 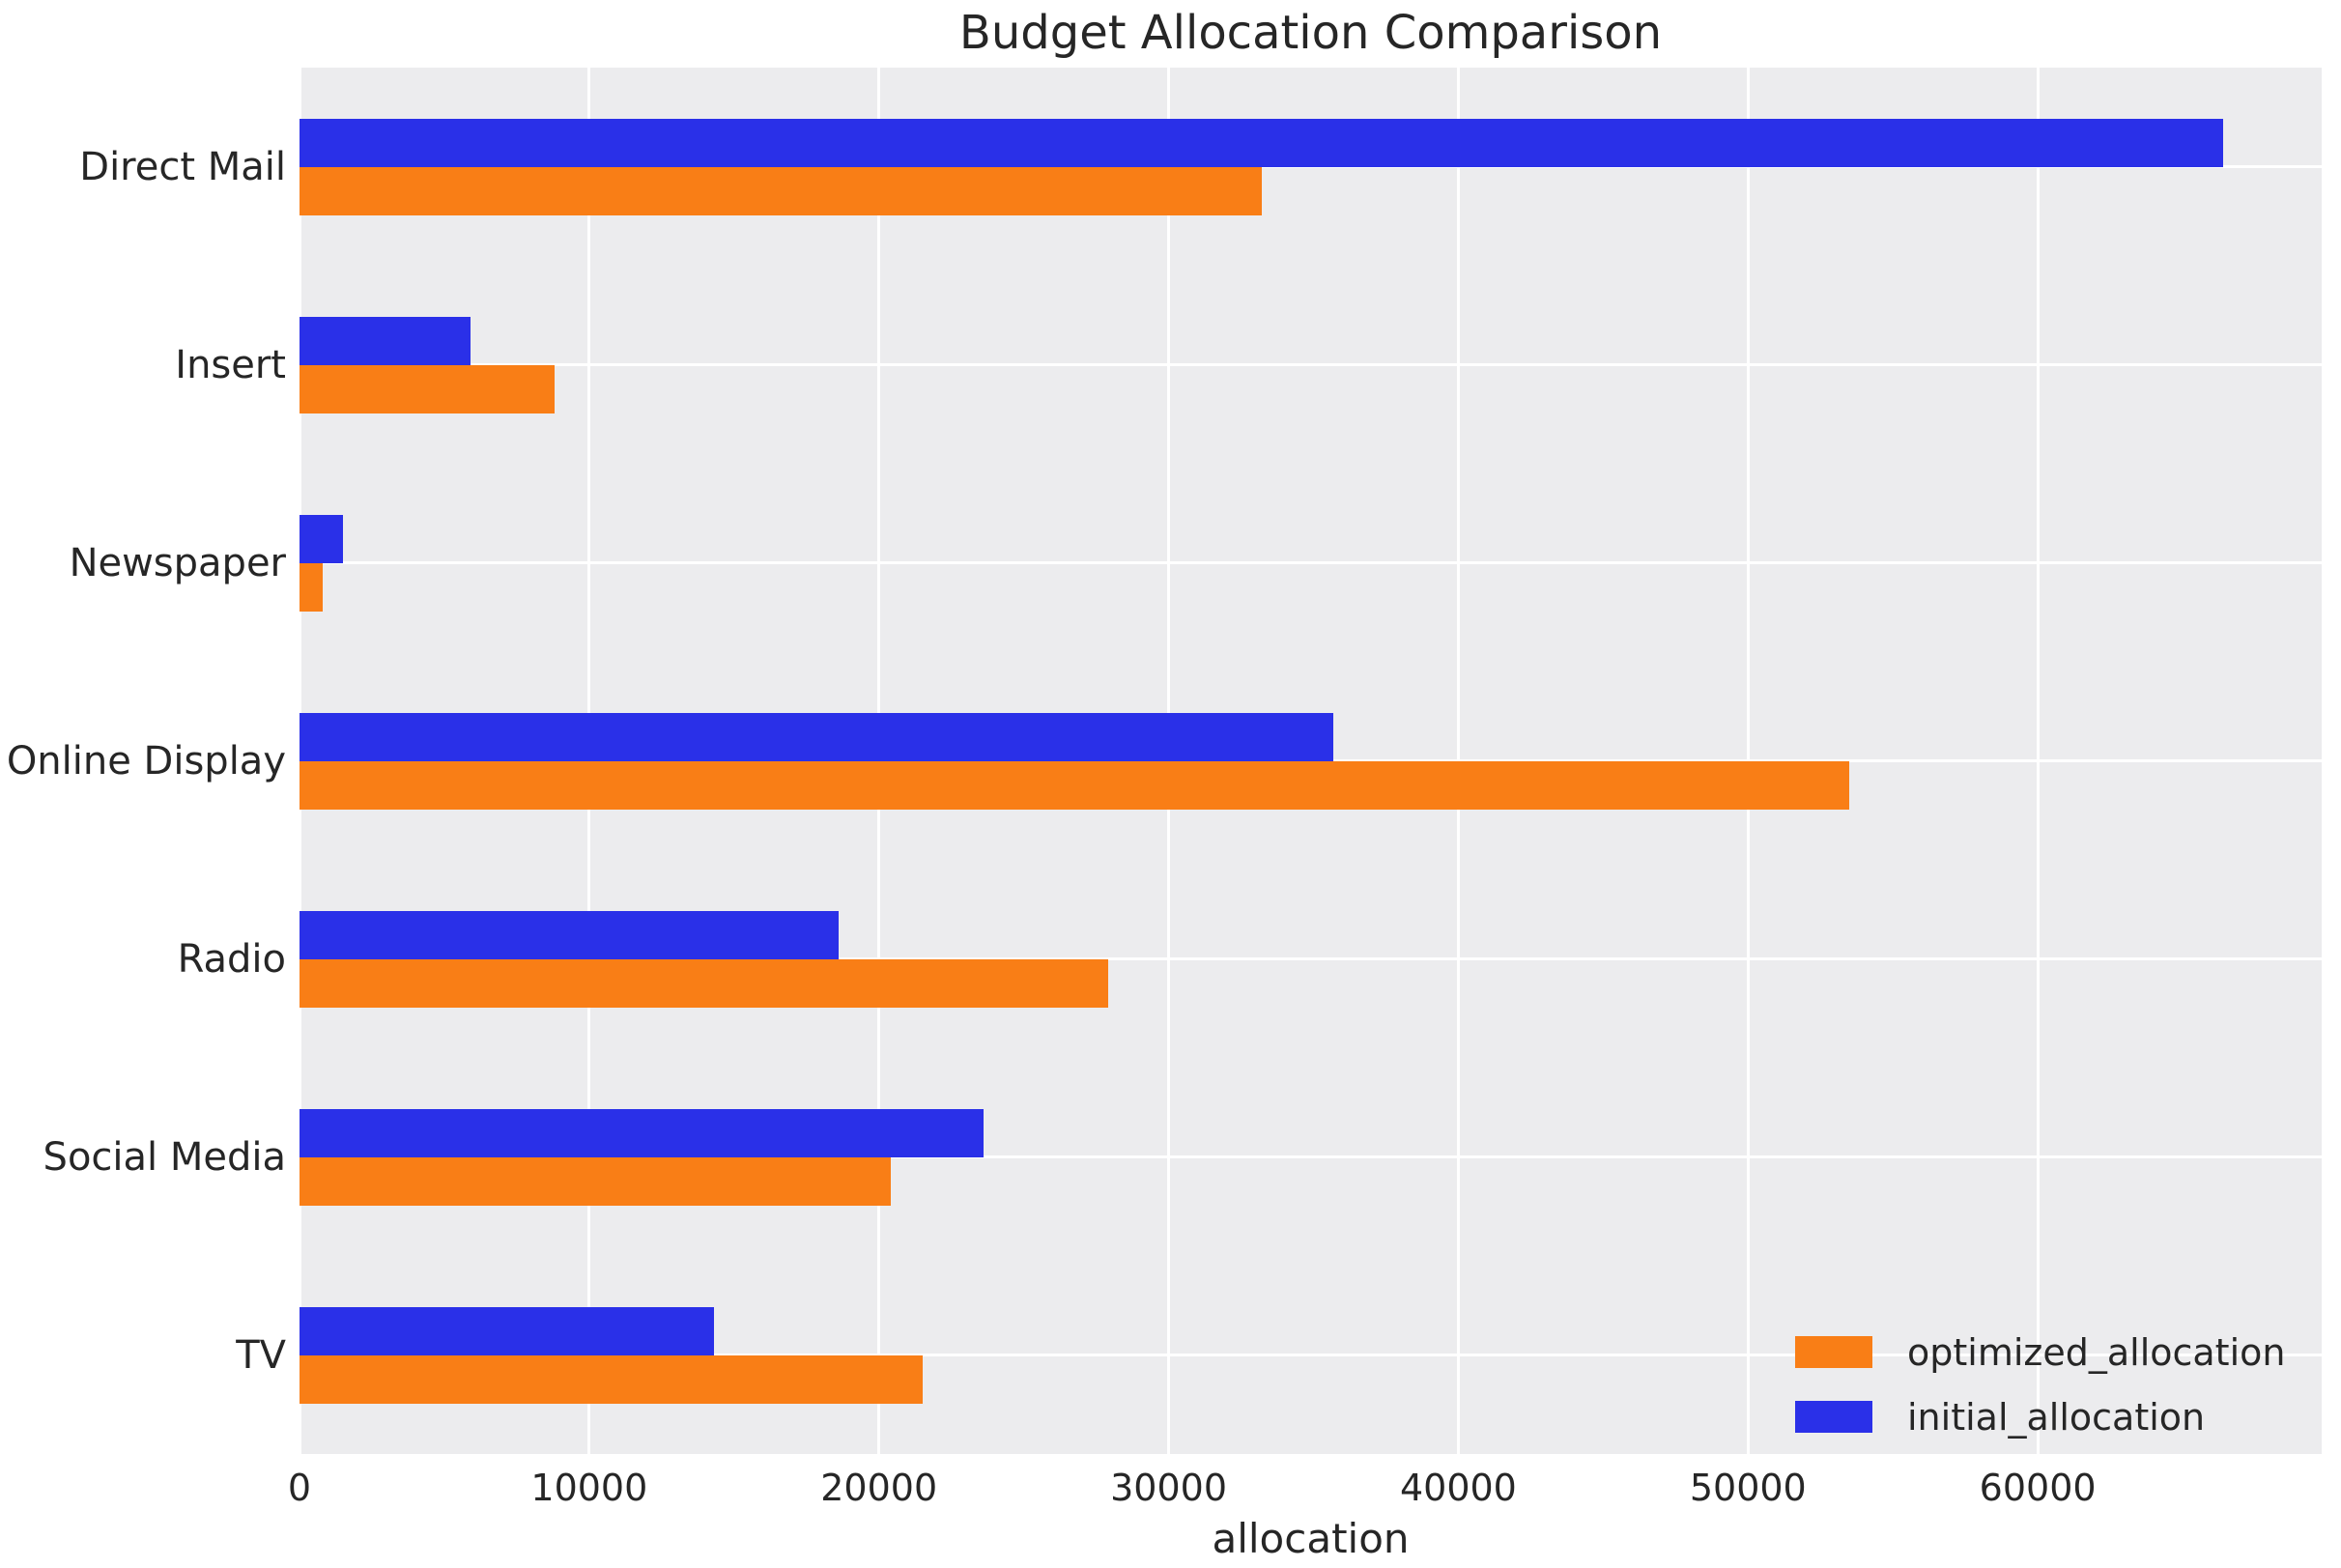 I want to click on y-tick-label-tv: TV, so click(x=261, y=1355).